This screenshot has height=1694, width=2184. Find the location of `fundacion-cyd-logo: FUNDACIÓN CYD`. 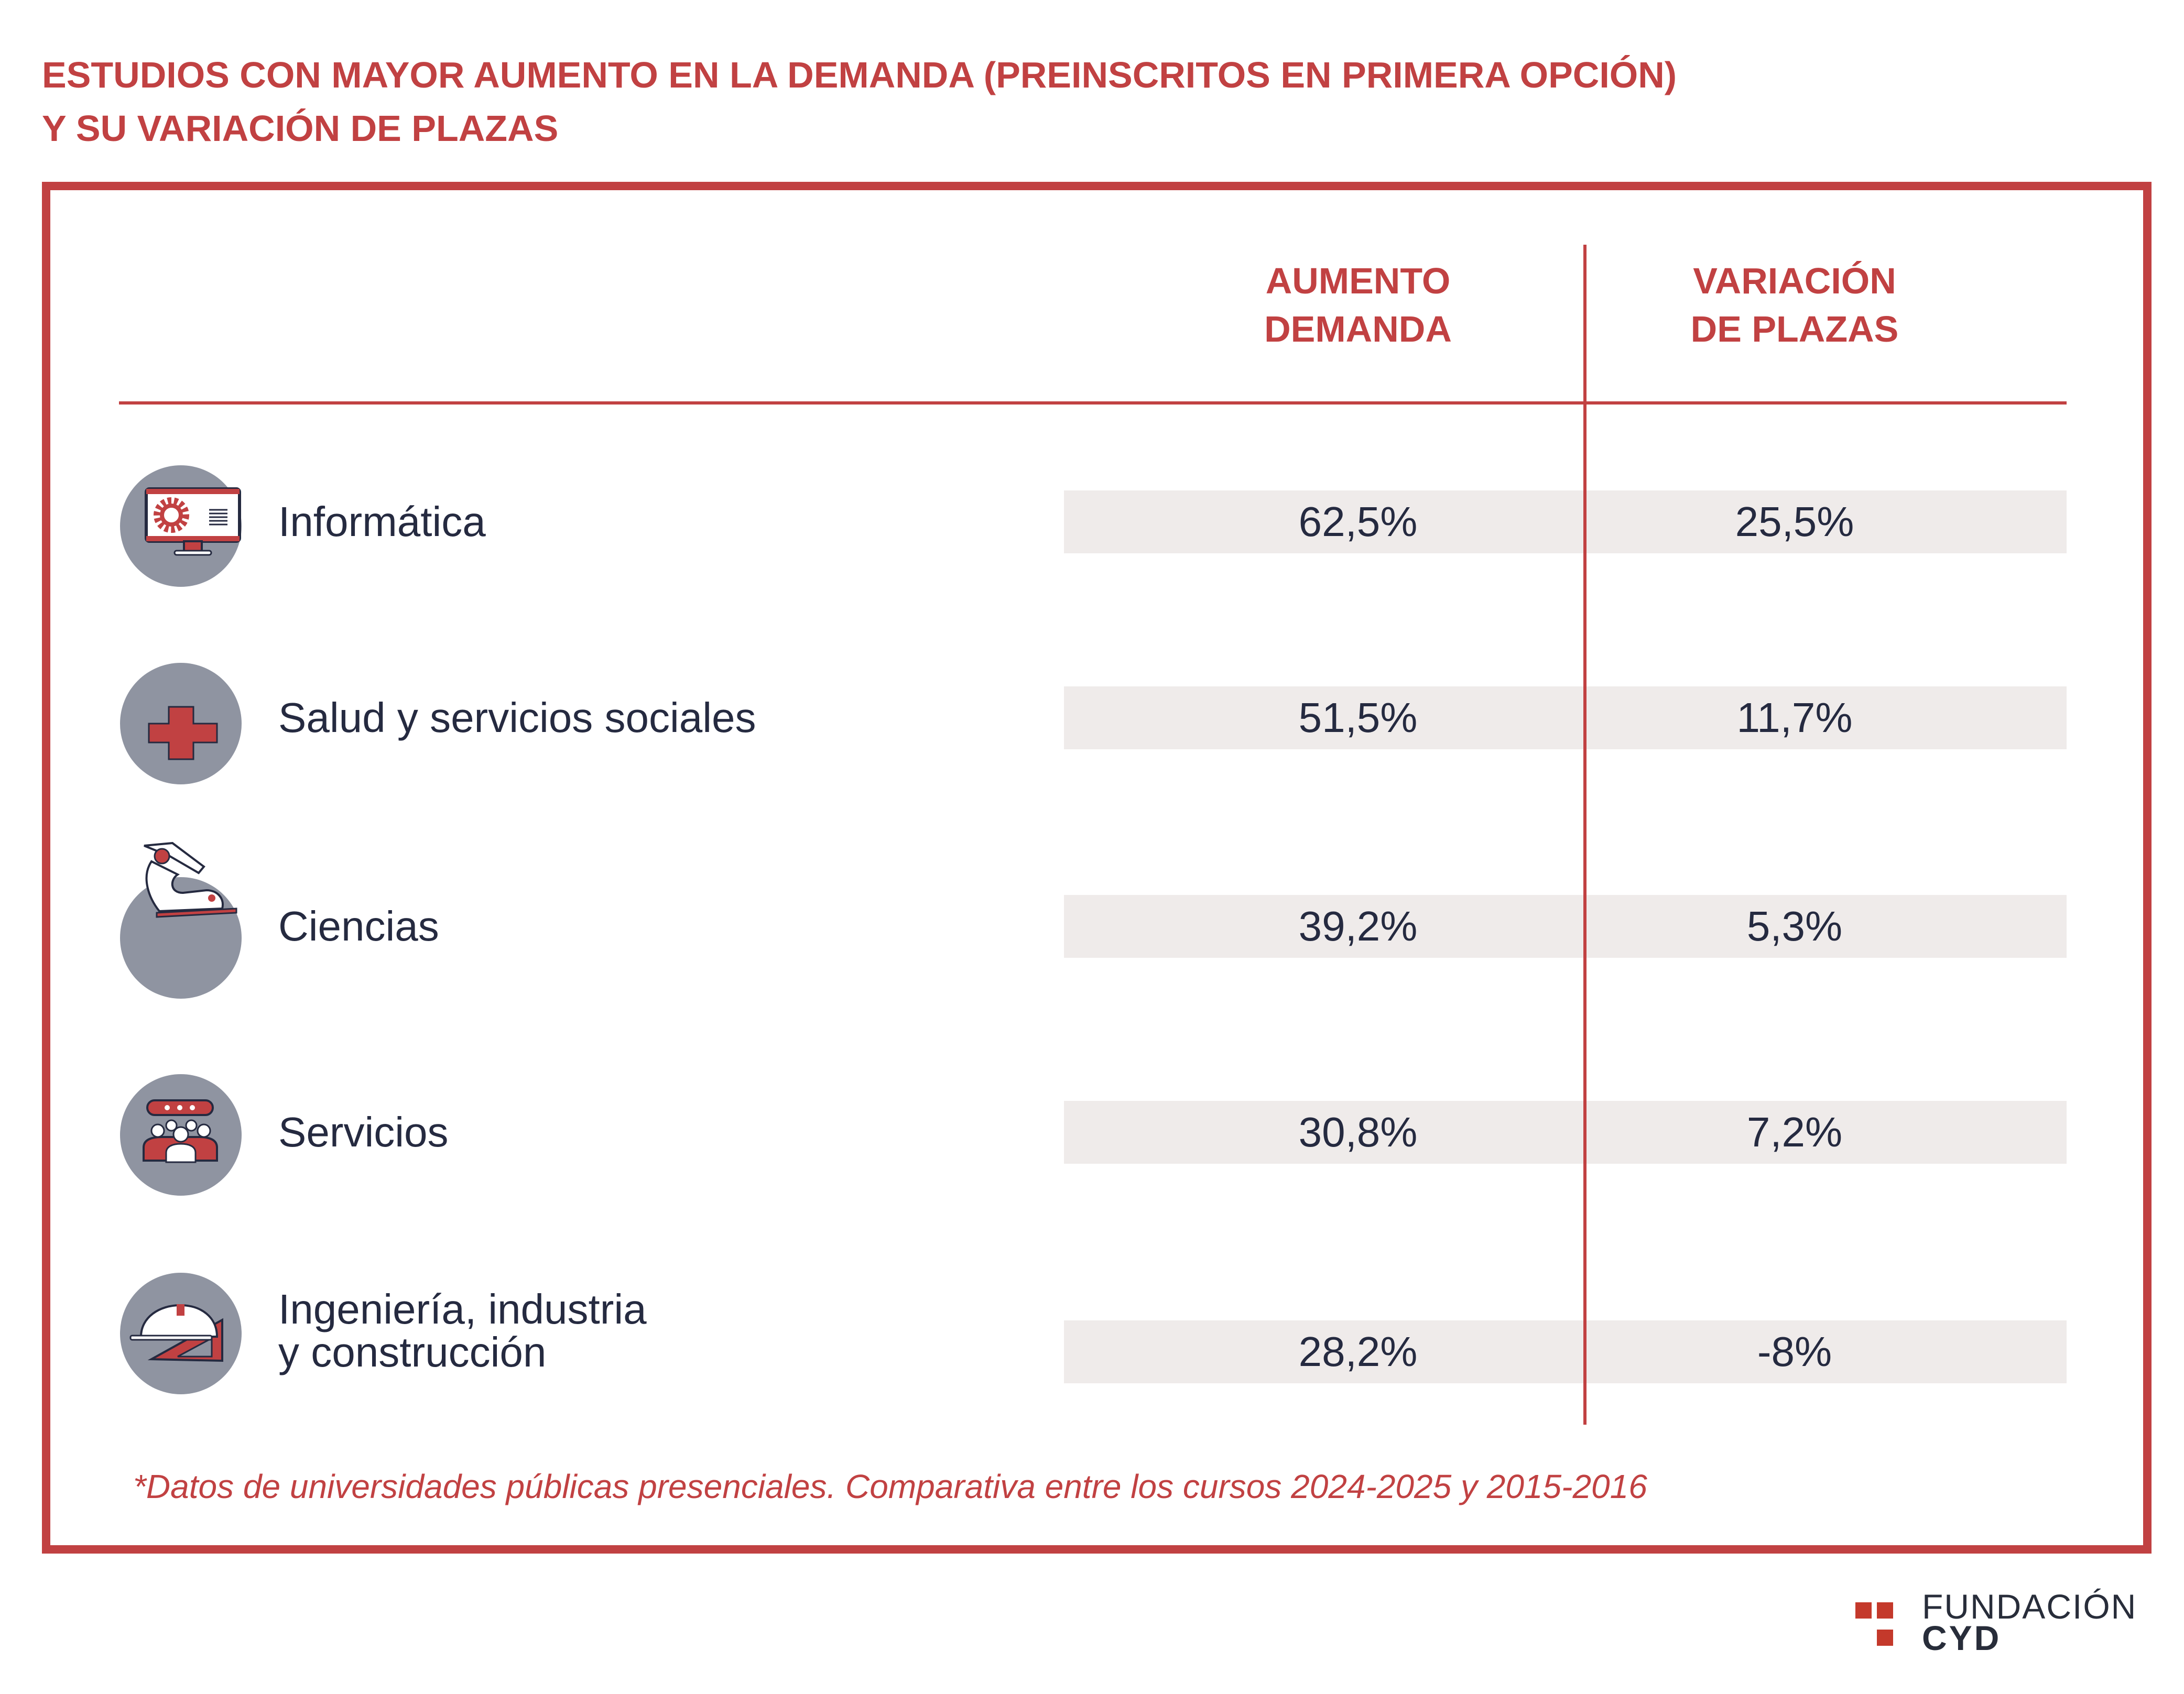

fundacion-cyd-logo: FUNDACIÓN CYD is located at coordinates (2013, 1622).